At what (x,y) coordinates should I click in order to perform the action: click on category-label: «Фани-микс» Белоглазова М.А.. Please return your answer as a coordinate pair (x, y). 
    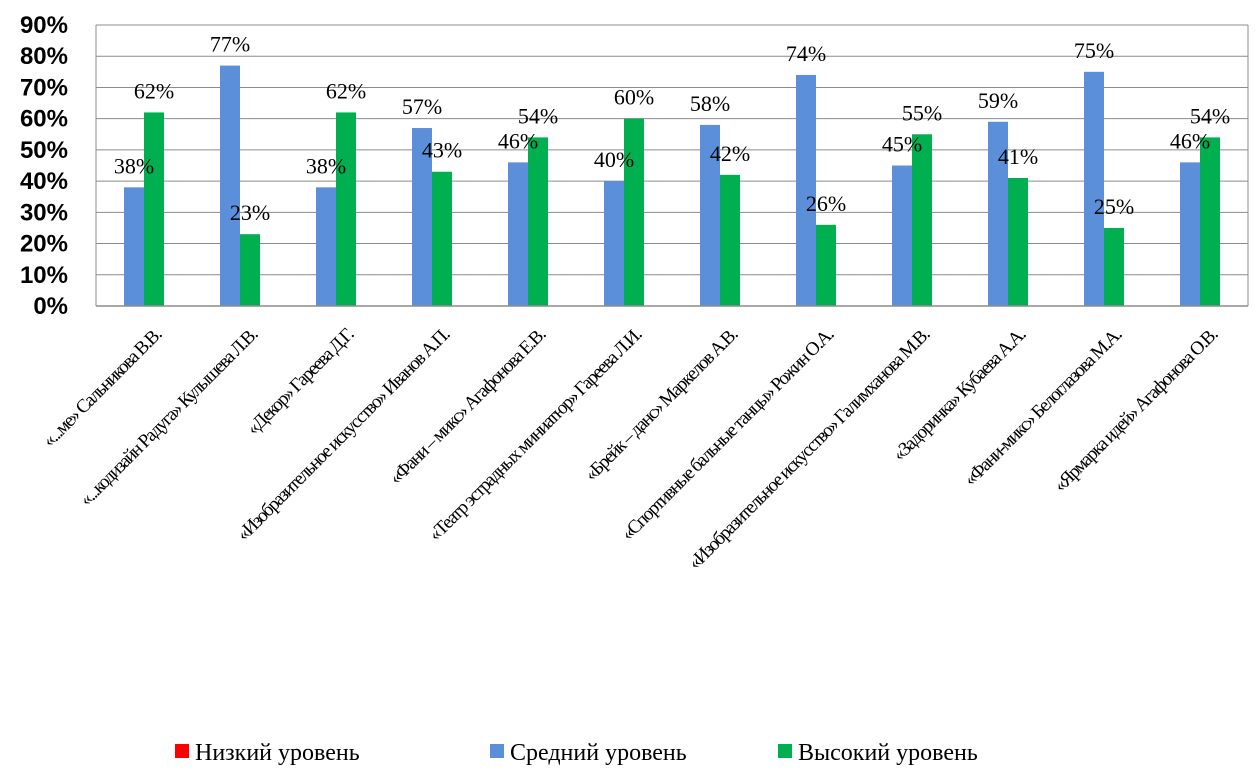
    Looking at the image, I should click on (1043, 407).